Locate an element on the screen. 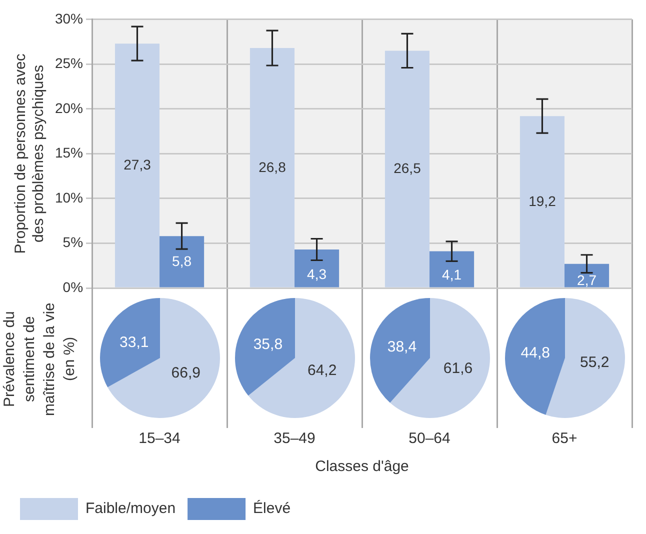  data-label: 4,3 is located at coordinates (317, 274).